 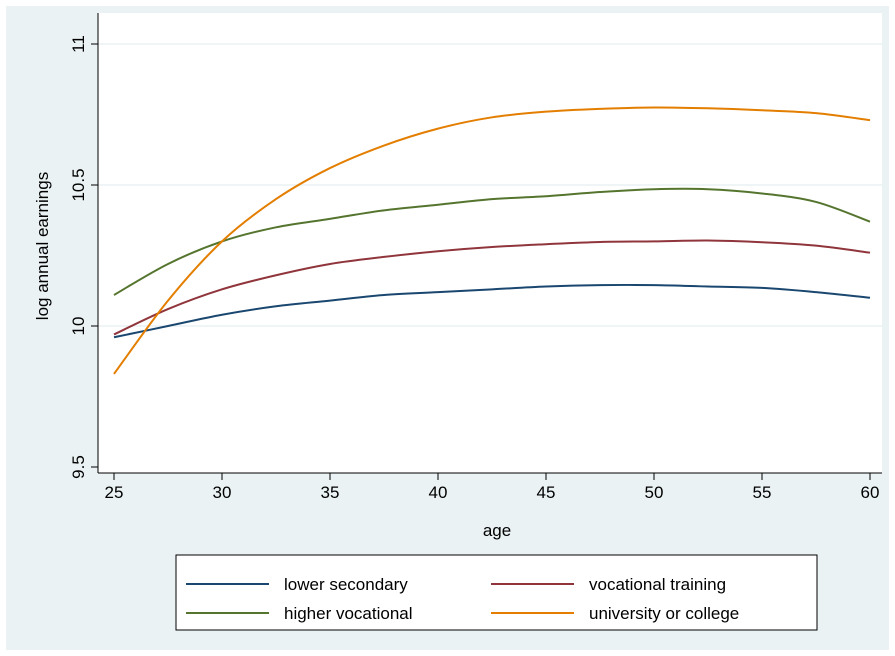 What do you see at coordinates (654, 492) in the screenshot?
I see `x-tick-label-5: 50` at bounding box center [654, 492].